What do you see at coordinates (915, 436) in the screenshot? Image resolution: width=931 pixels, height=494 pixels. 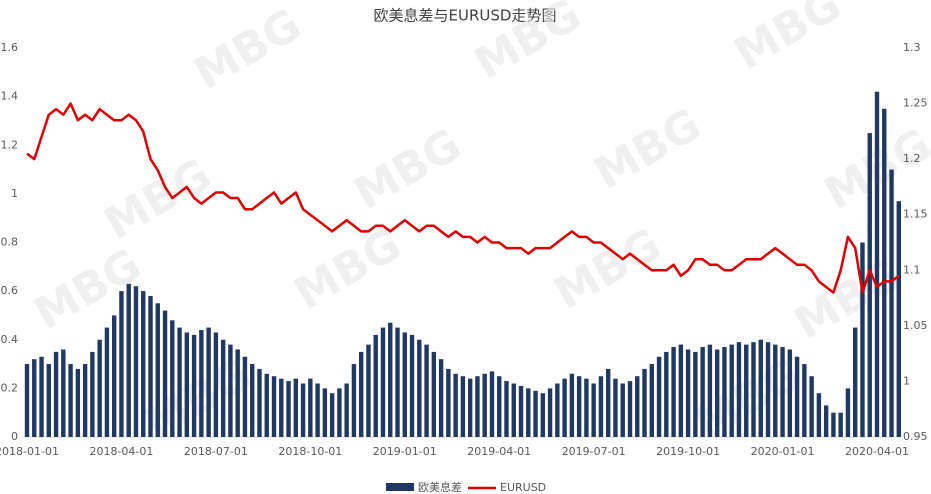 I see `y2-tick-label: 0.95` at bounding box center [915, 436].